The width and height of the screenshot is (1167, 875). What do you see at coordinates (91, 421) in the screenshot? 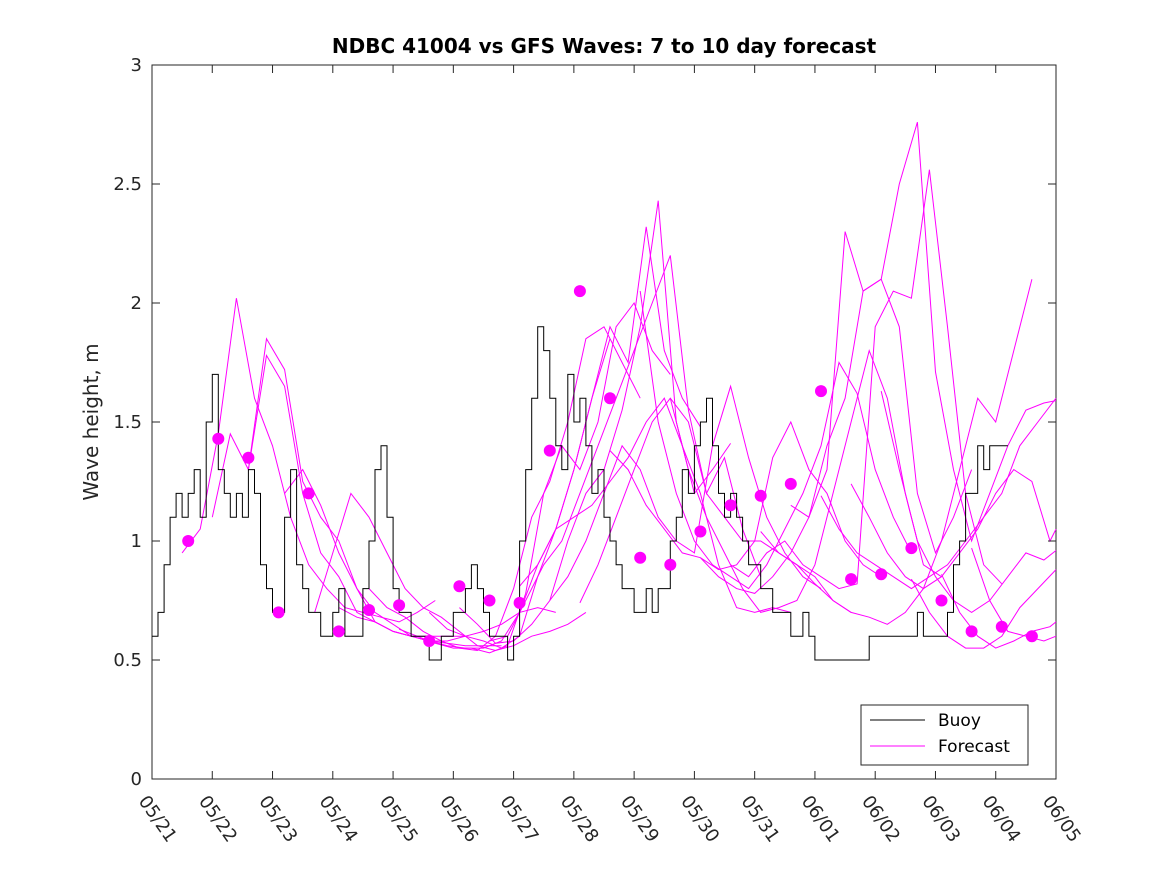
I see `y-axis-label: Wave height, m` at bounding box center [91, 421].